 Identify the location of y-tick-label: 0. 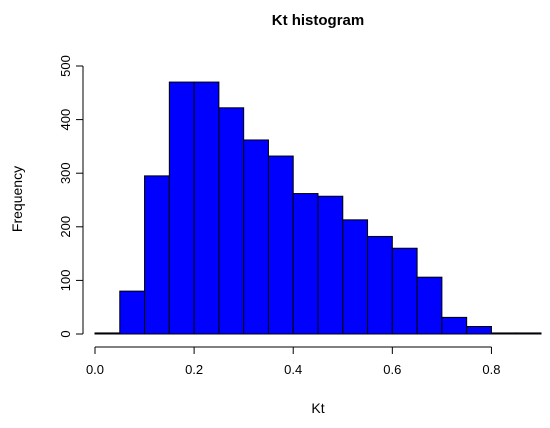
(65, 333).